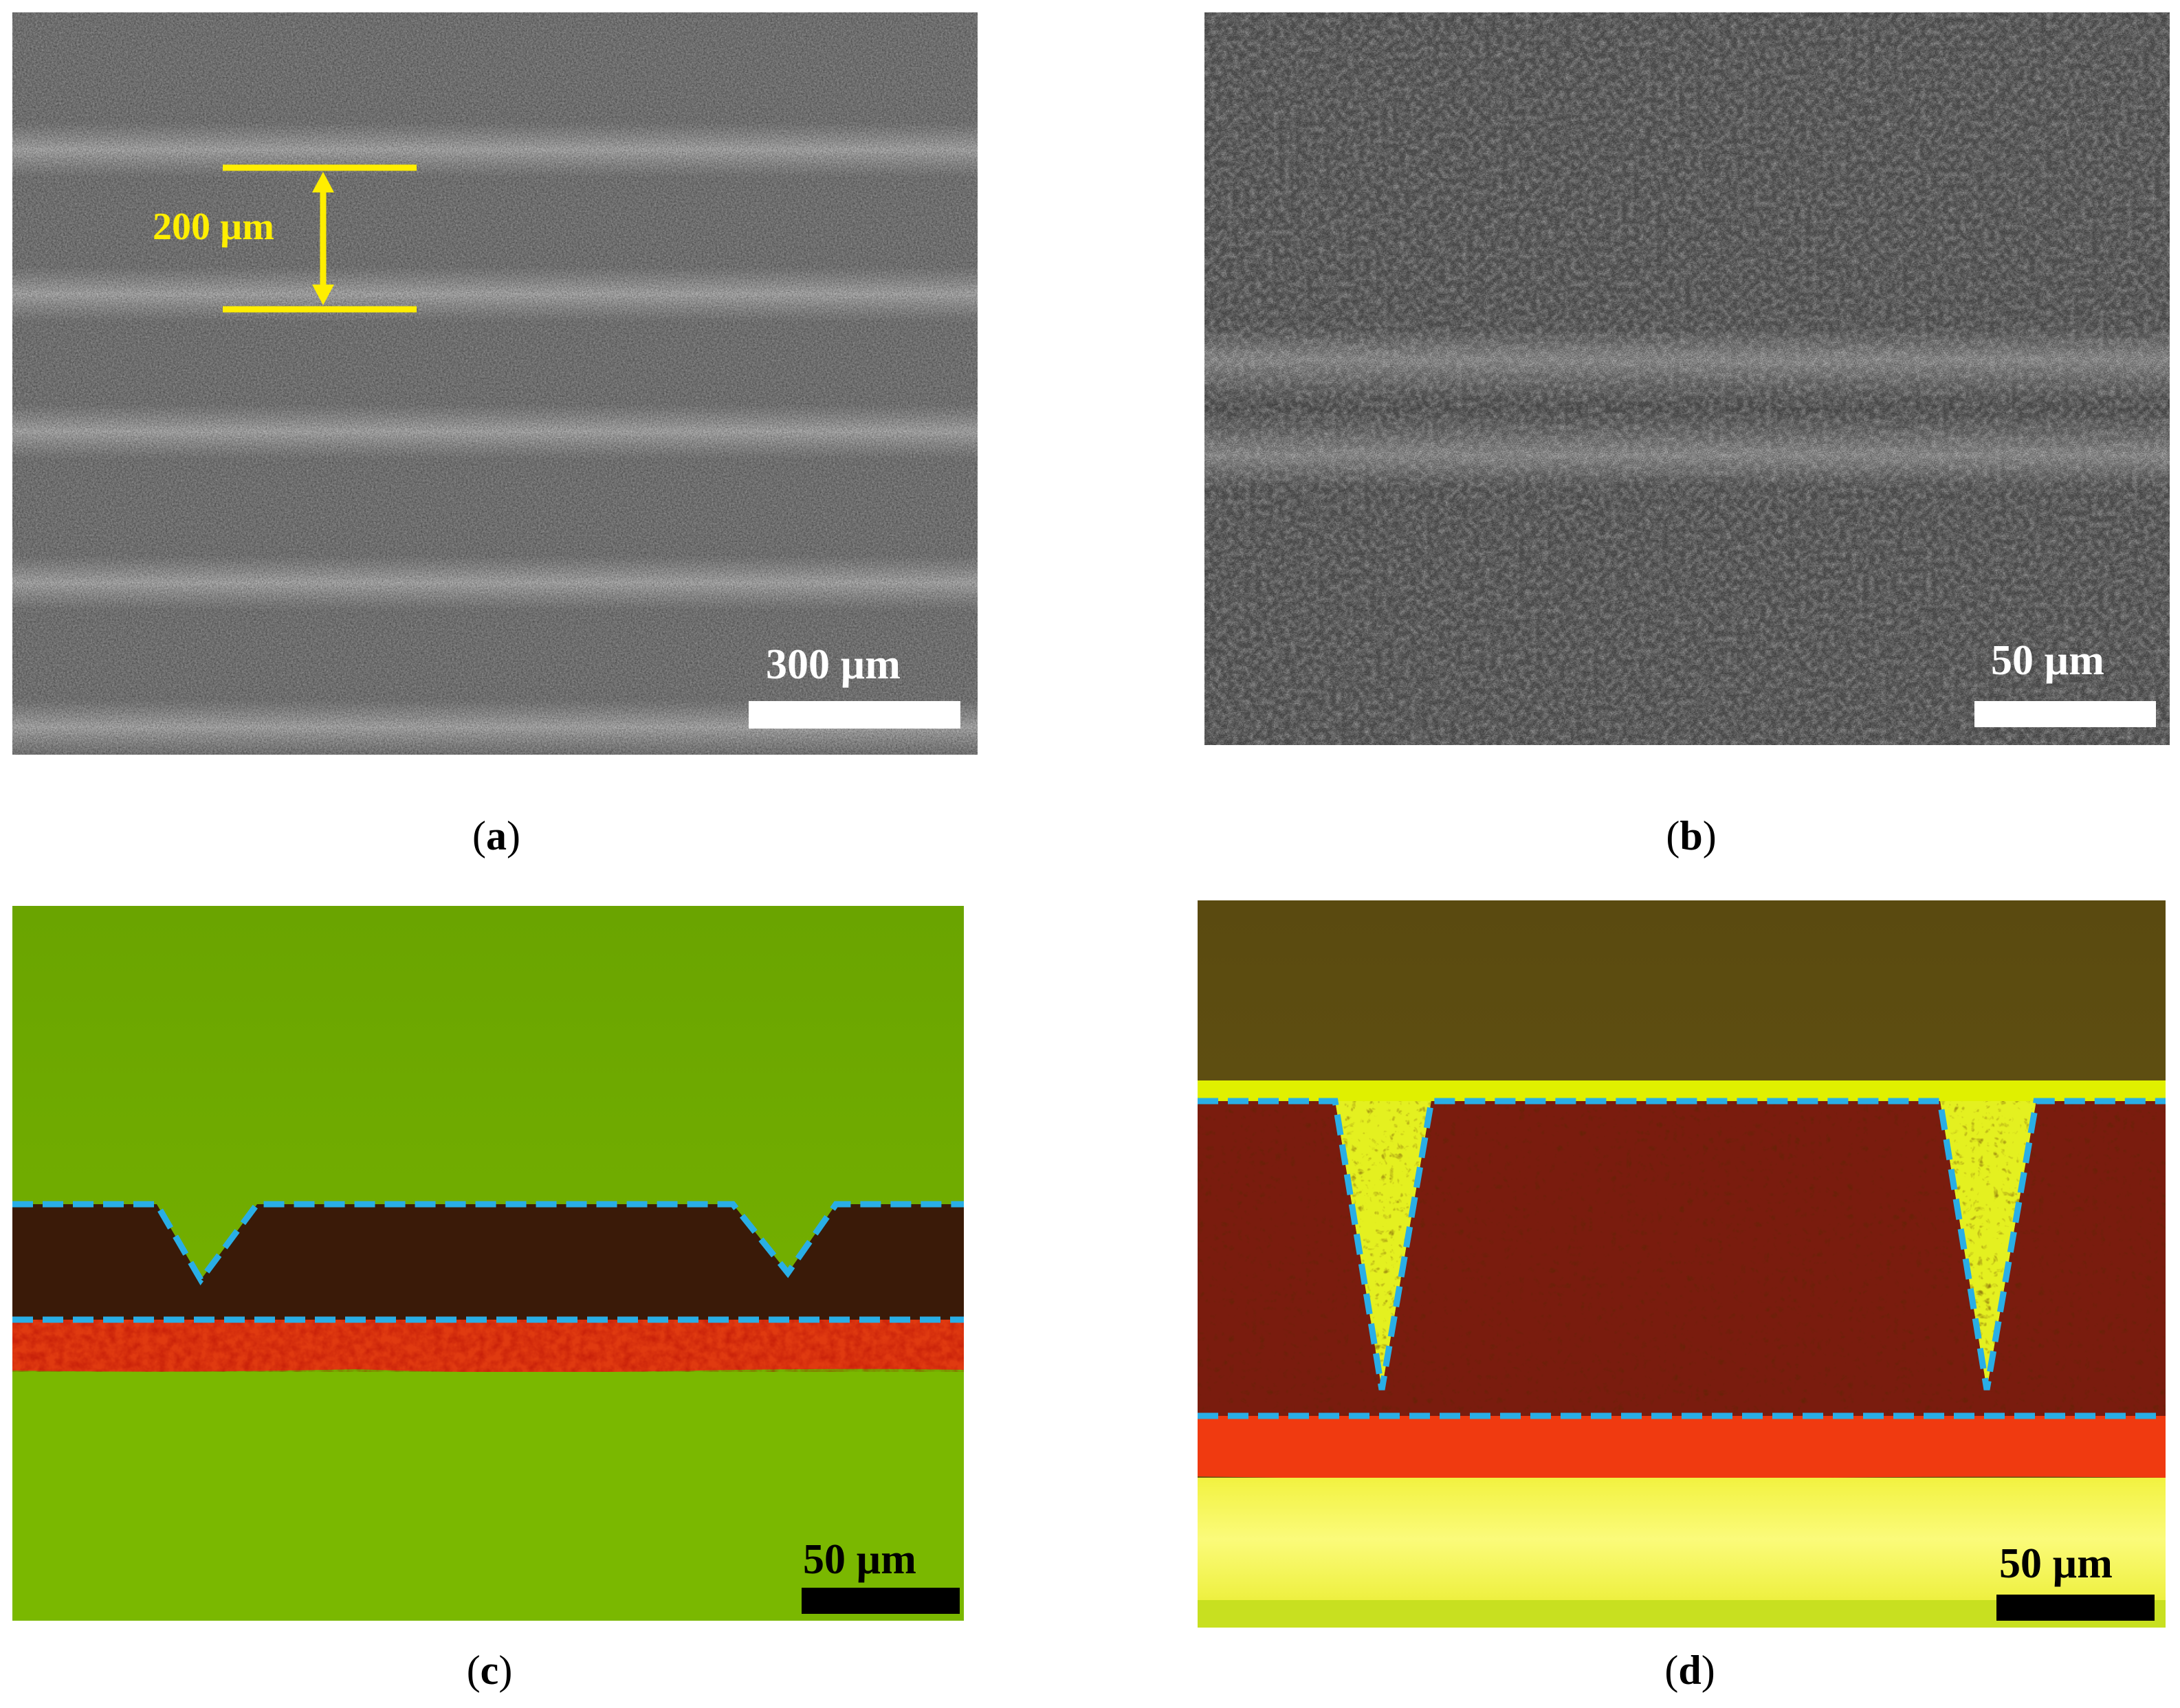  I want to click on caption-d: (d), so click(1690, 1670).